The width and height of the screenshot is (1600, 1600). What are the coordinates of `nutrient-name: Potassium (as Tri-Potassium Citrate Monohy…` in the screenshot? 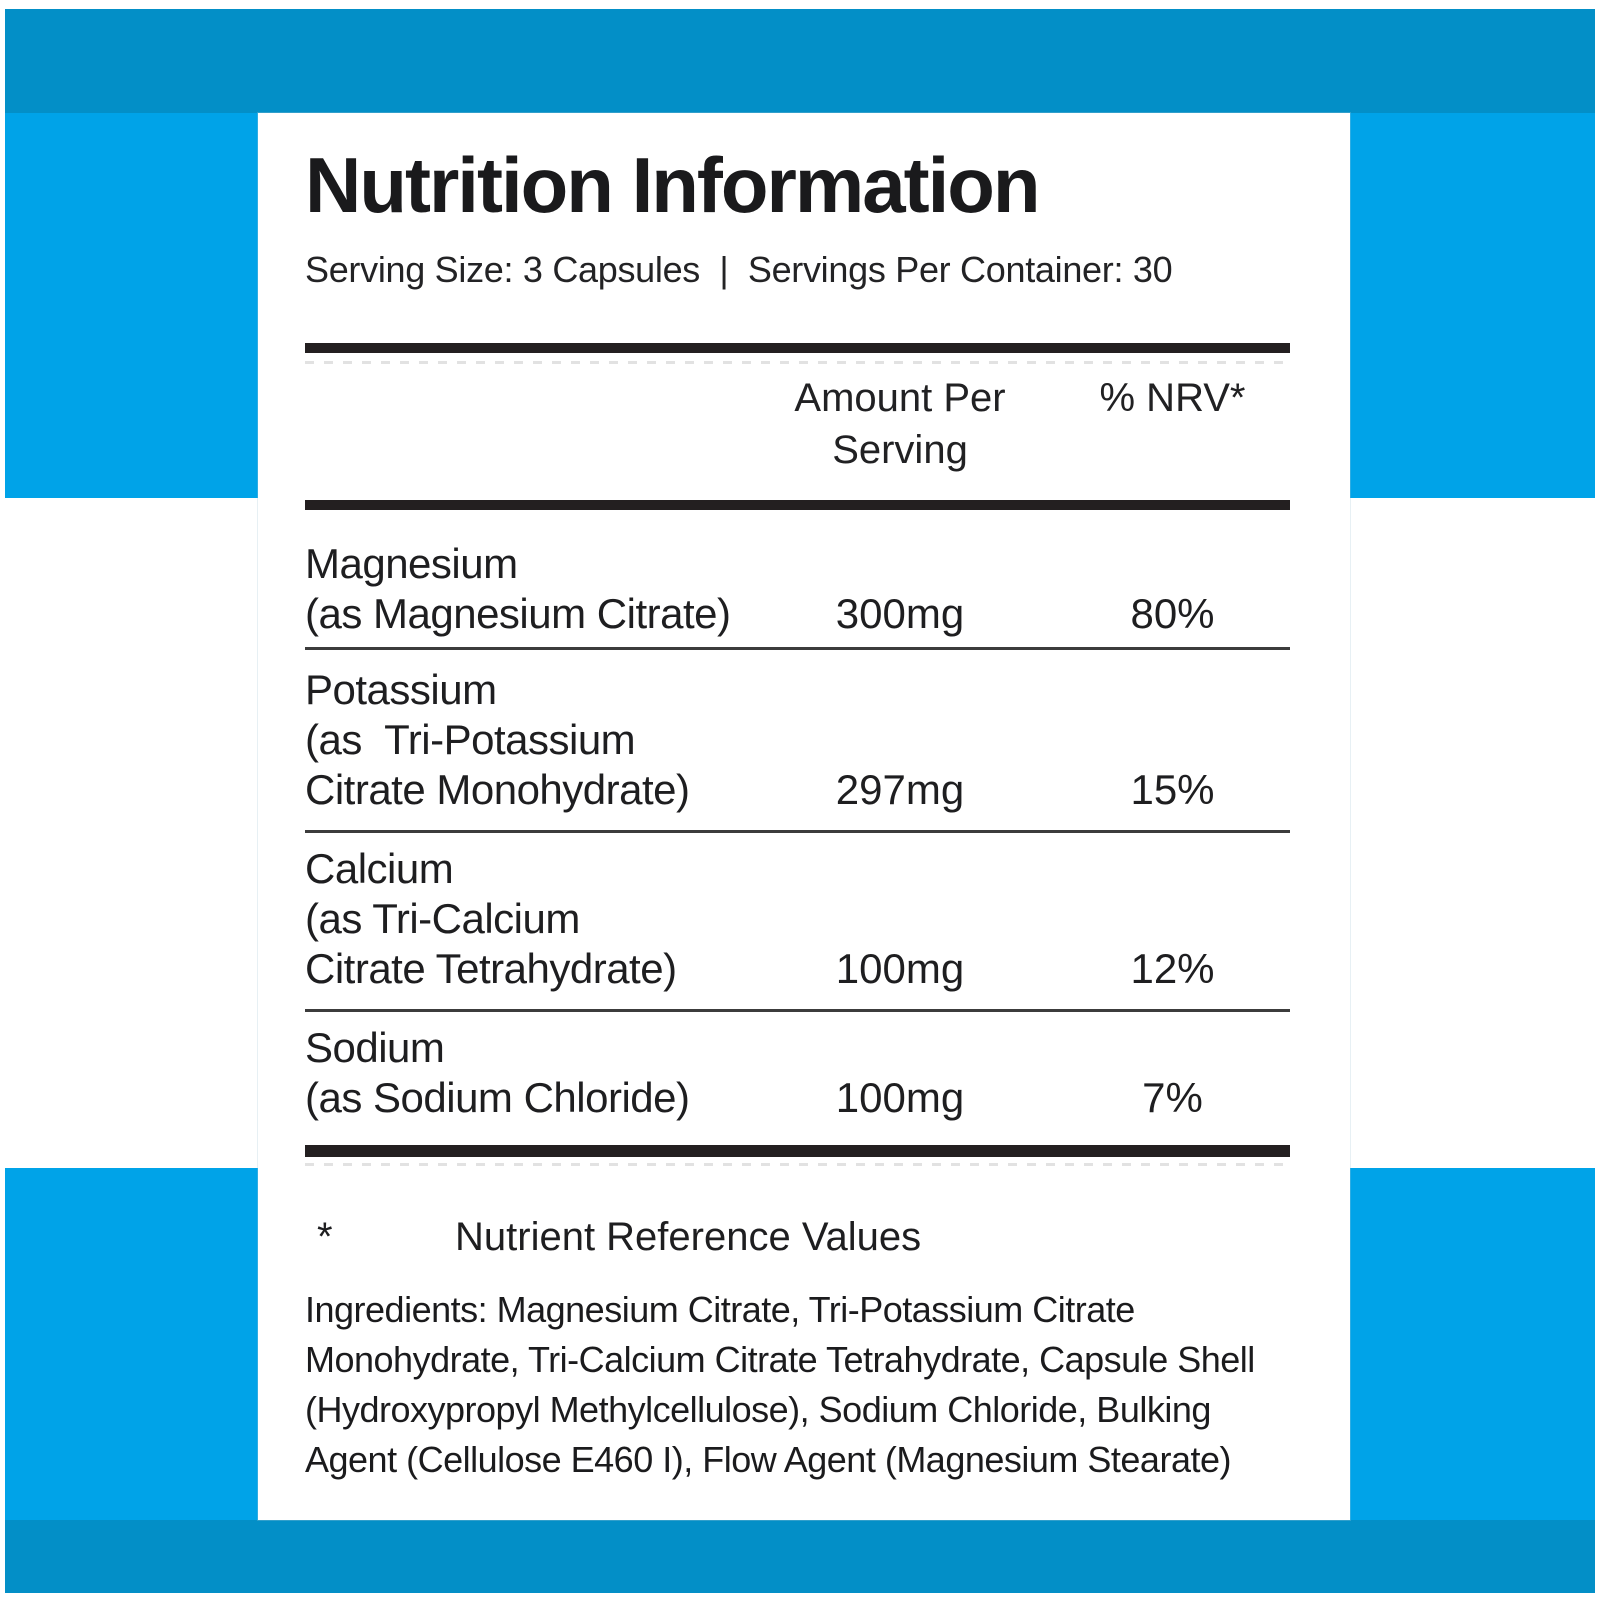 It's located at (522, 740).